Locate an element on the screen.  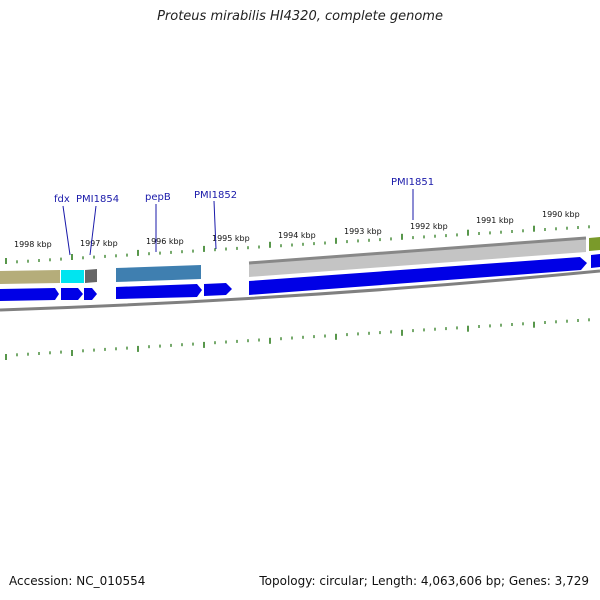
tick-label: 1993 kbp is located at coordinates (363, 231).